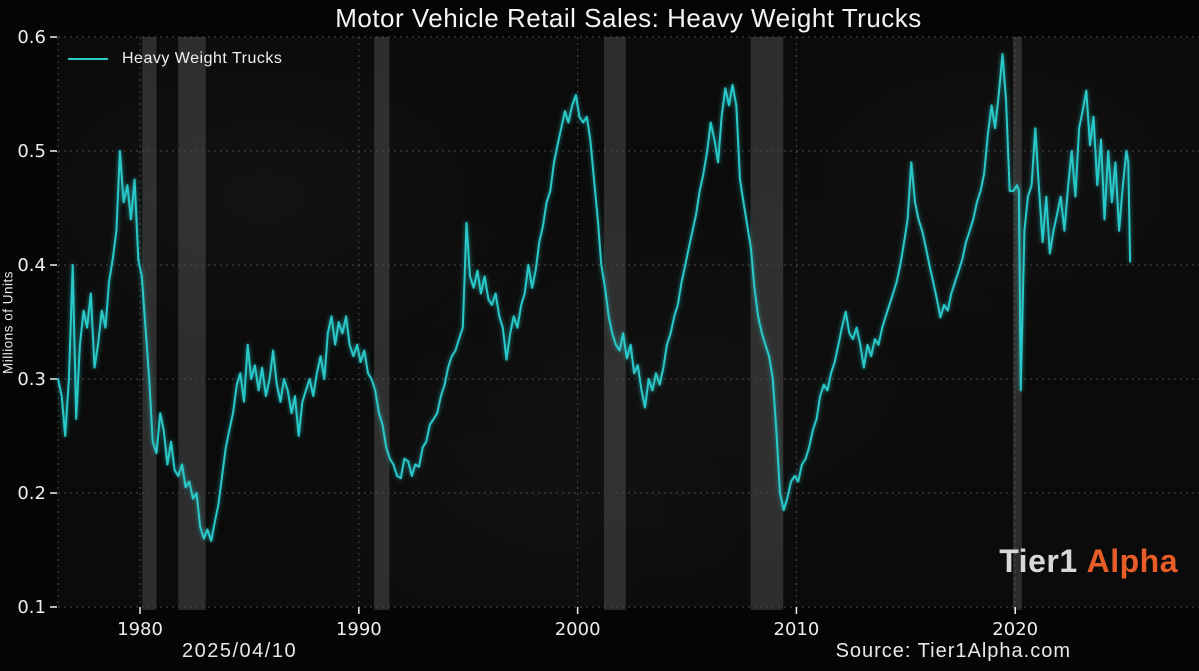 The width and height of the screenshot is (1199, 671). I want to click on footer-date: 2025/04/10, so click(240, 651).